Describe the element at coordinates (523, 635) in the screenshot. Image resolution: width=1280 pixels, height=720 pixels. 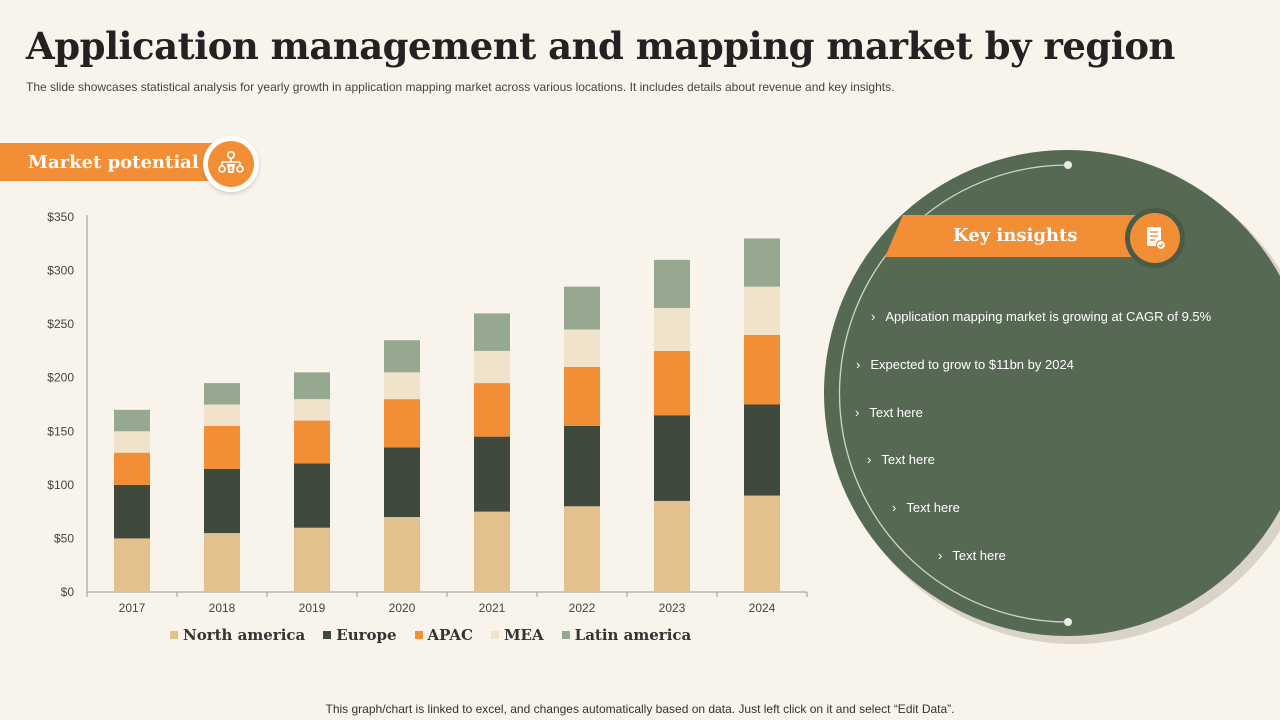
I see `legend-label: MEA` at that location.